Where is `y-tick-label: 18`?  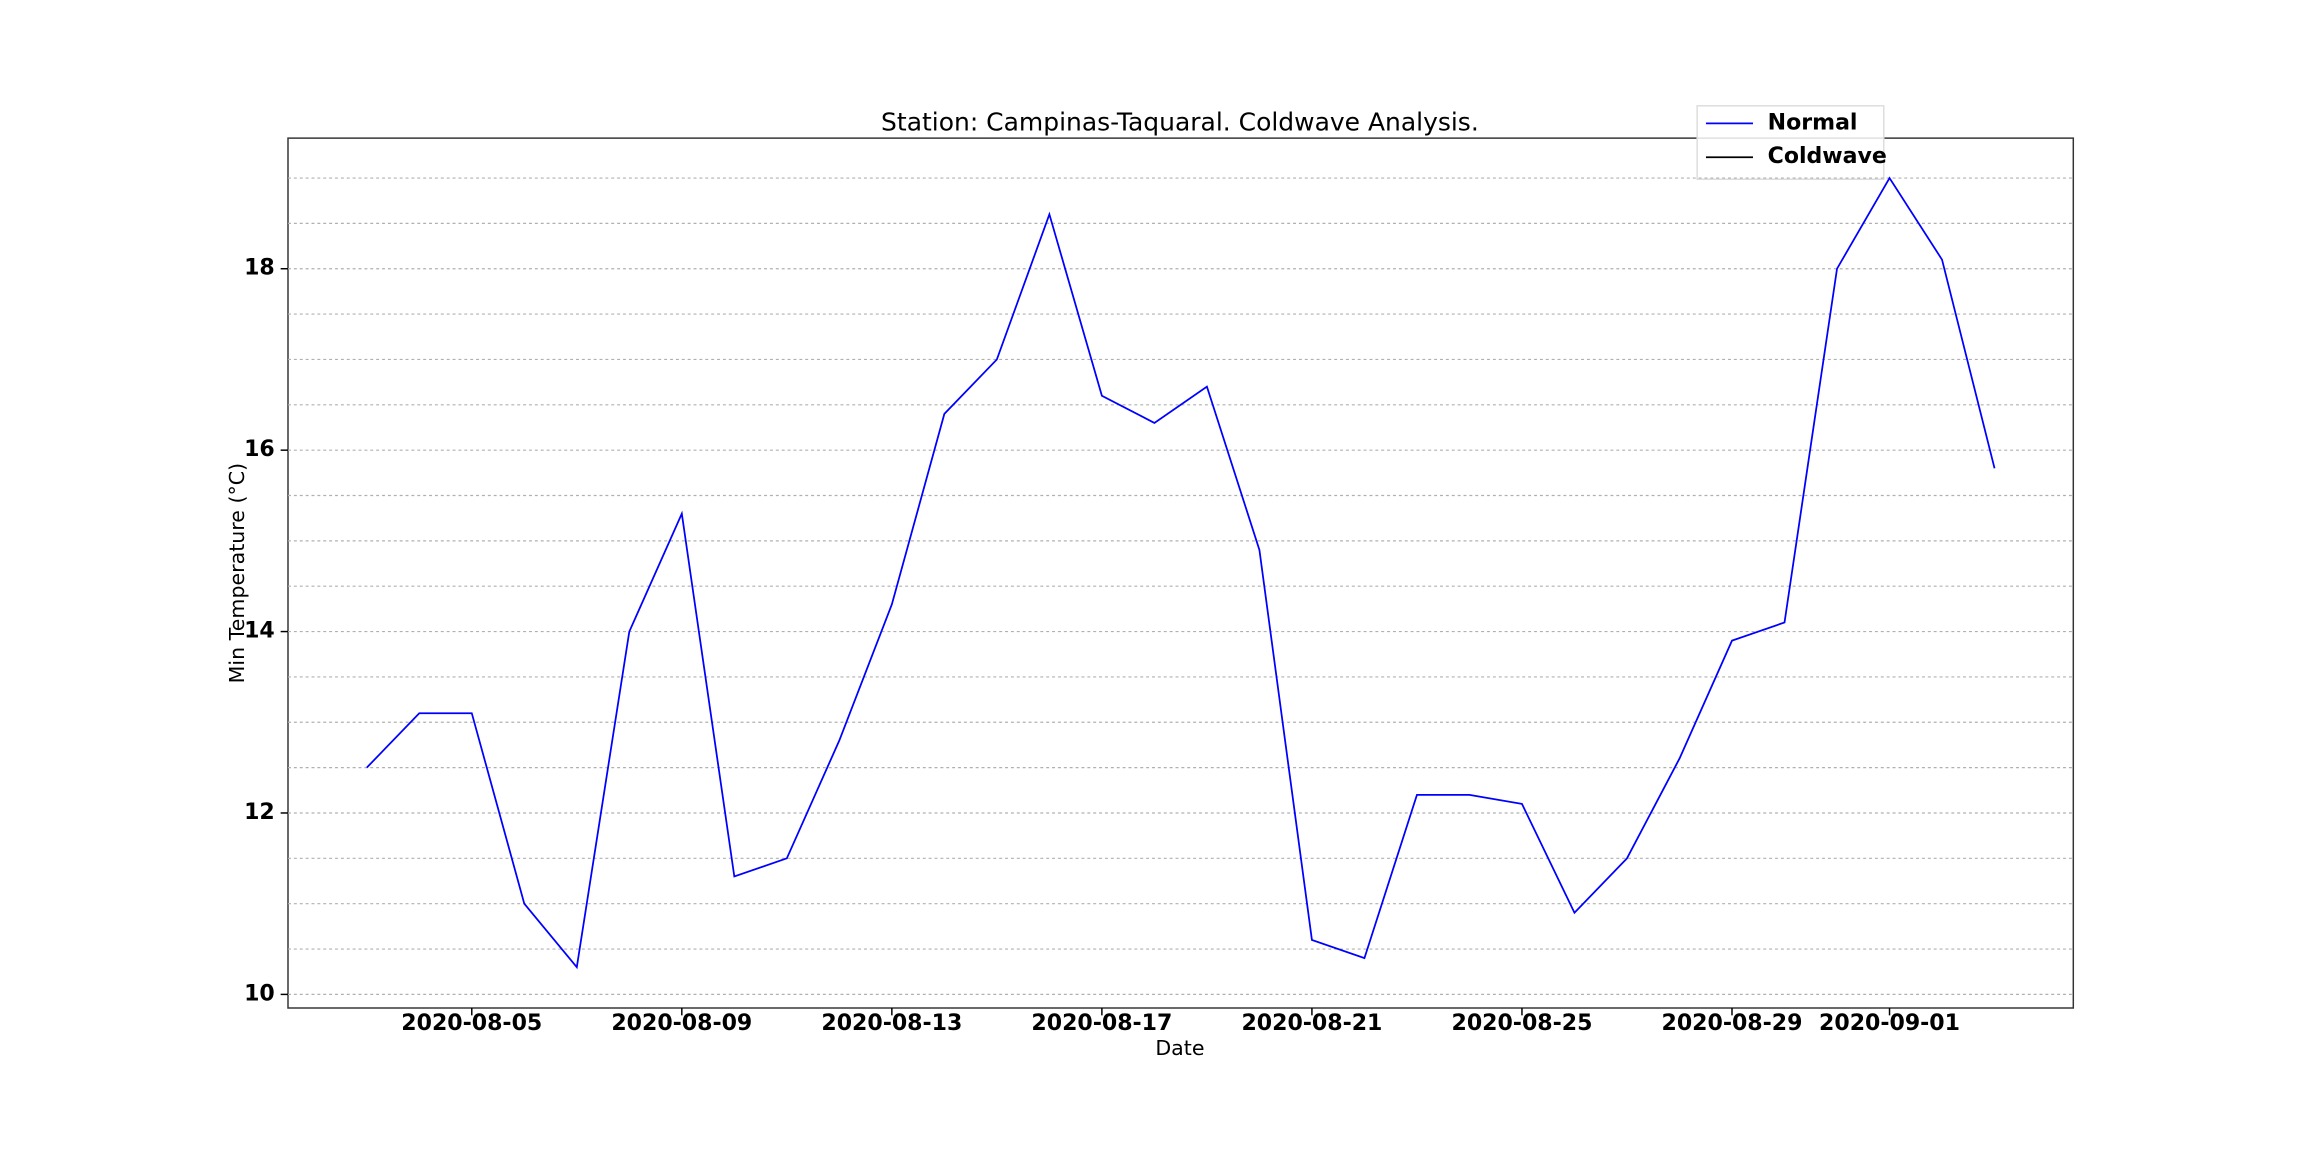 y-tick-label: 18 is located at coordinates (259, 268).